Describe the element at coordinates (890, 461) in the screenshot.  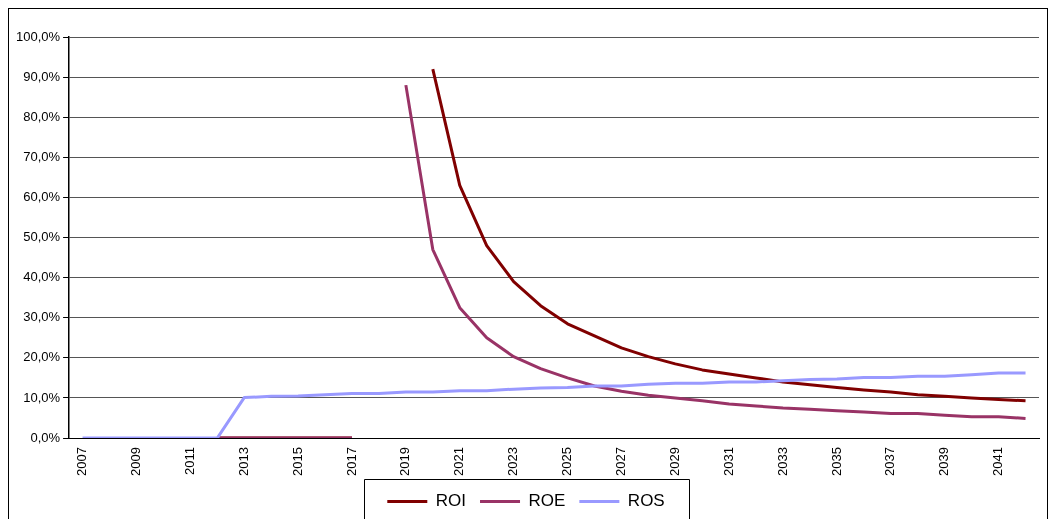
I see `x-tick-label: 2037` at that location.